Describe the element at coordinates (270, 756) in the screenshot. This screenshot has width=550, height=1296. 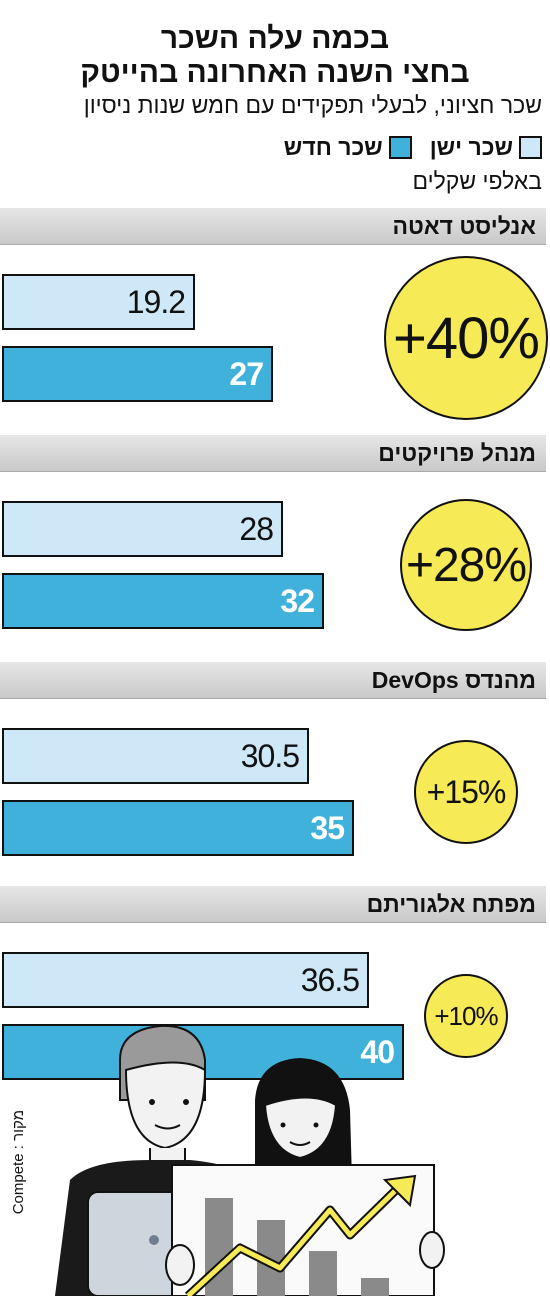
I see `bar-value-label: 30.5` at that location.